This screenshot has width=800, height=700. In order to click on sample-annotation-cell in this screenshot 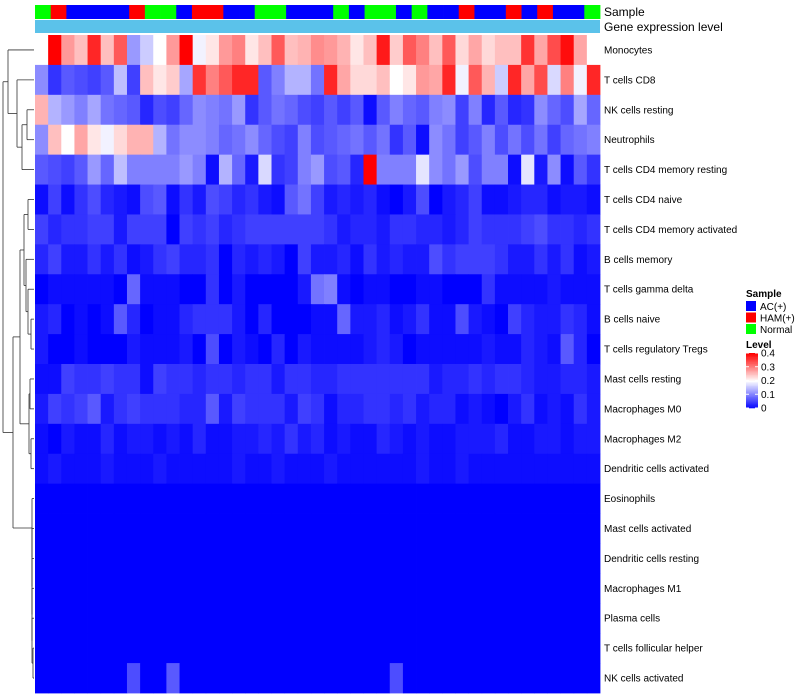, I will do `click(451, 12)`.